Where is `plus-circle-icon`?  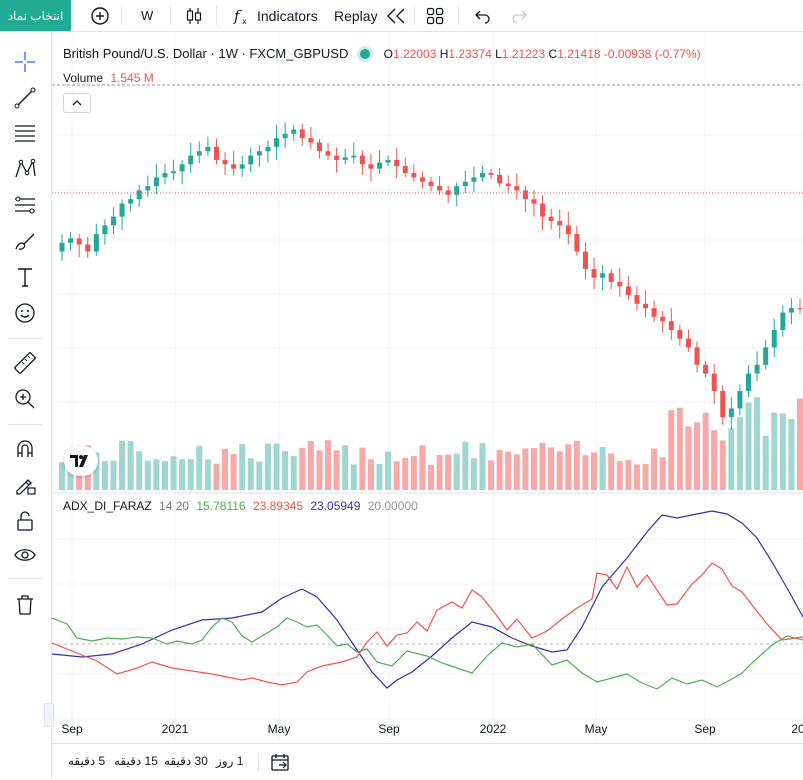 plus-circle-icon is located at coordinates (100, 15).